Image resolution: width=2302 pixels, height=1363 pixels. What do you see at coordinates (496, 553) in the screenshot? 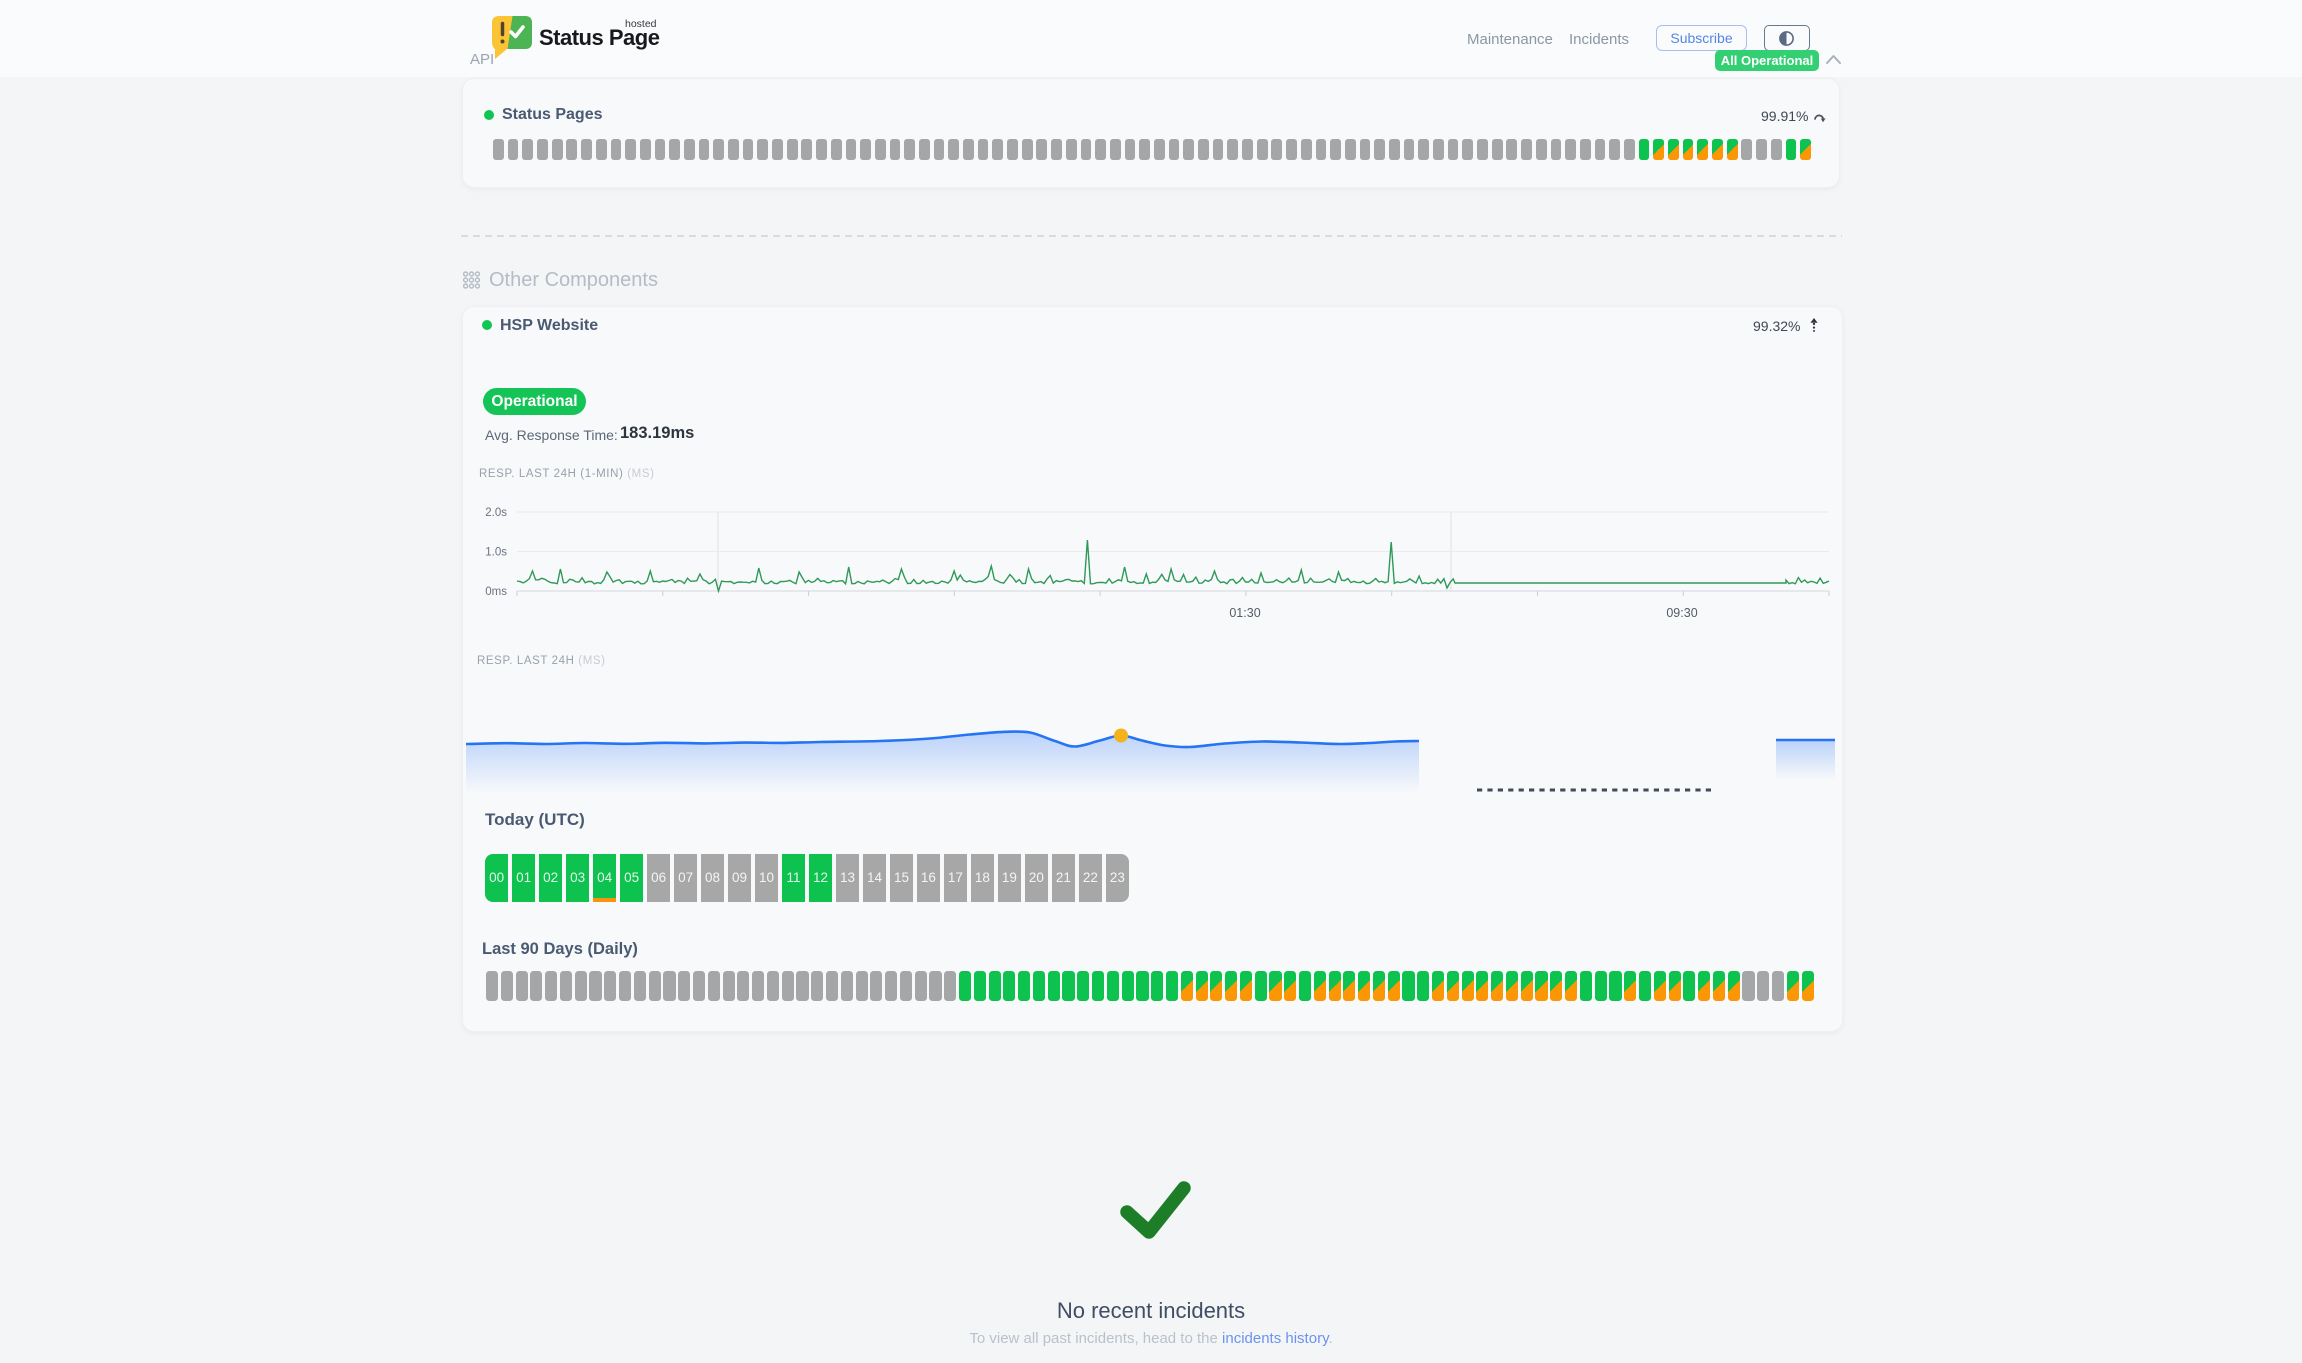
I see `svg-text: 1.0s` at bounding box center [496, 553].